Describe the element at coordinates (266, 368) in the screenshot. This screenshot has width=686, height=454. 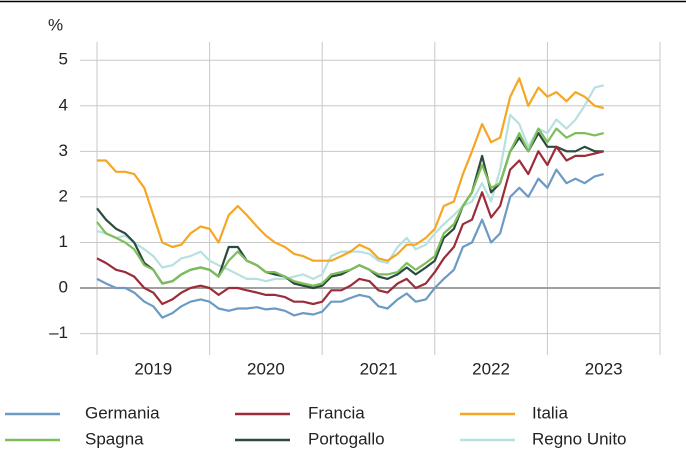
I see `x-tick-label: 2020` at that location.